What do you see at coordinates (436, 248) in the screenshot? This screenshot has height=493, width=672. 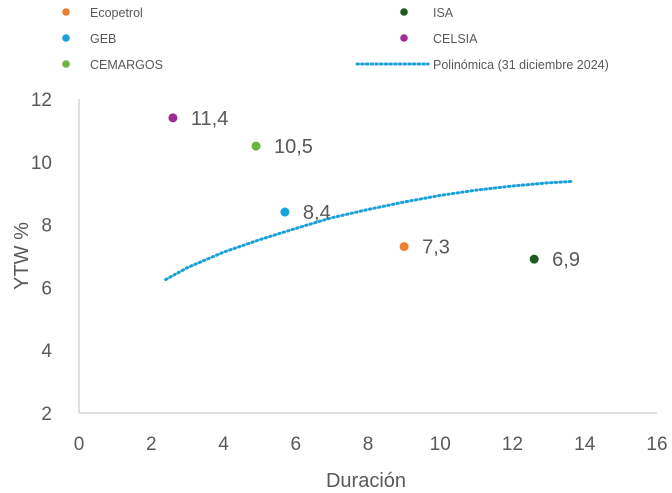 I see `data-label-ecopetrol: 7,3` at bounding box center [436, 248].